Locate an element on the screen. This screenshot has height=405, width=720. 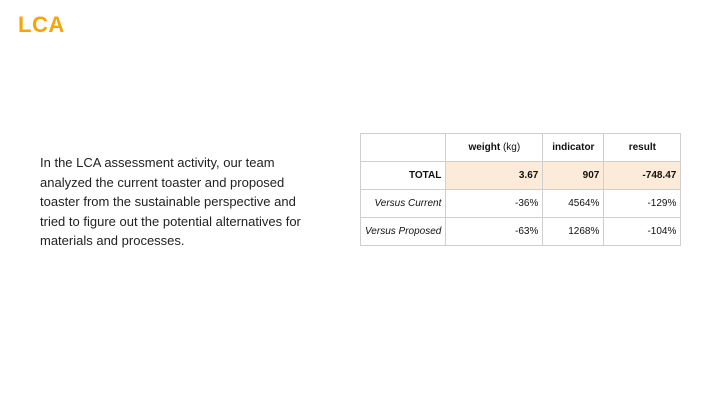
header-result: result is located at coordinates (642, 147).